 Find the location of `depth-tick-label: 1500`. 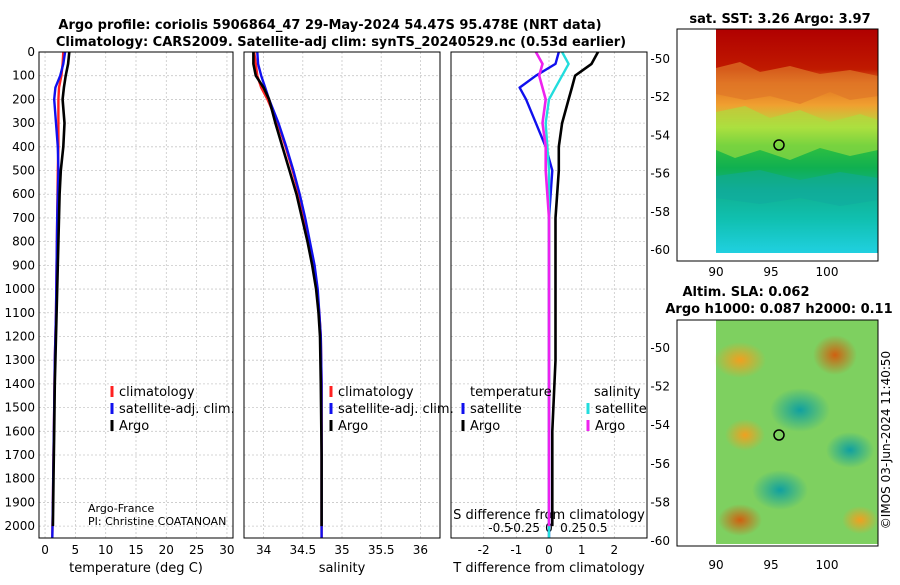

depth-tick-label: 1500 is located at coordinates (19, 408).